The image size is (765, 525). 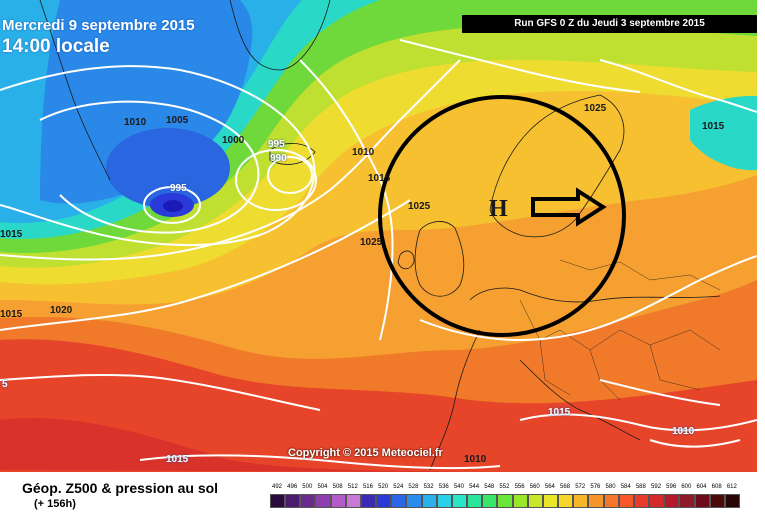 I want to click on scale-label: 568, so click(x=565, y=487).